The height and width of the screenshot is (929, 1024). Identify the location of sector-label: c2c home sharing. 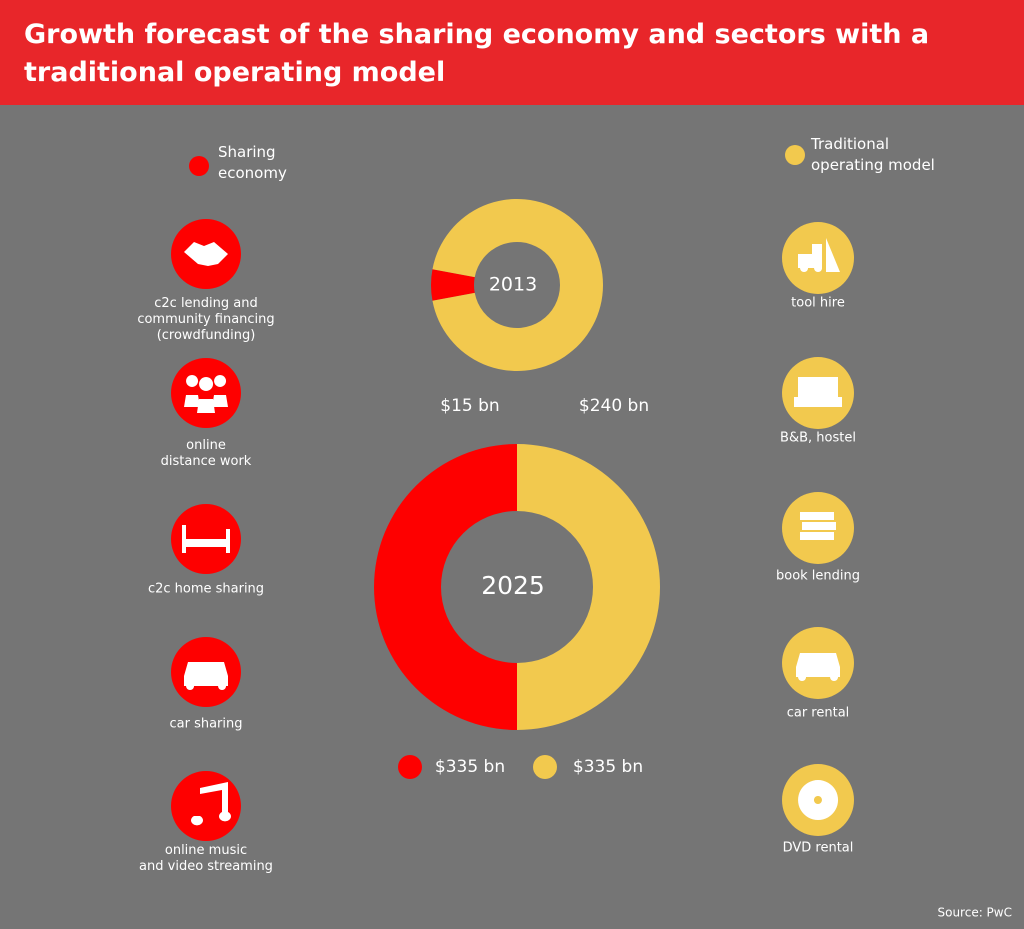
(206, 589).